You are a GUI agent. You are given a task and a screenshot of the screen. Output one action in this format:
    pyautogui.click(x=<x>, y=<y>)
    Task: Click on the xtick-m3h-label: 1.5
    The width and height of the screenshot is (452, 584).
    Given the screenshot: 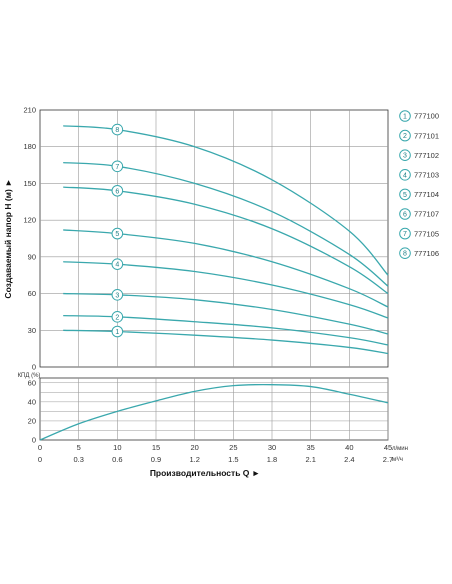 What is the action you would take?
    pyautogui.click(x=233, y=459)
    